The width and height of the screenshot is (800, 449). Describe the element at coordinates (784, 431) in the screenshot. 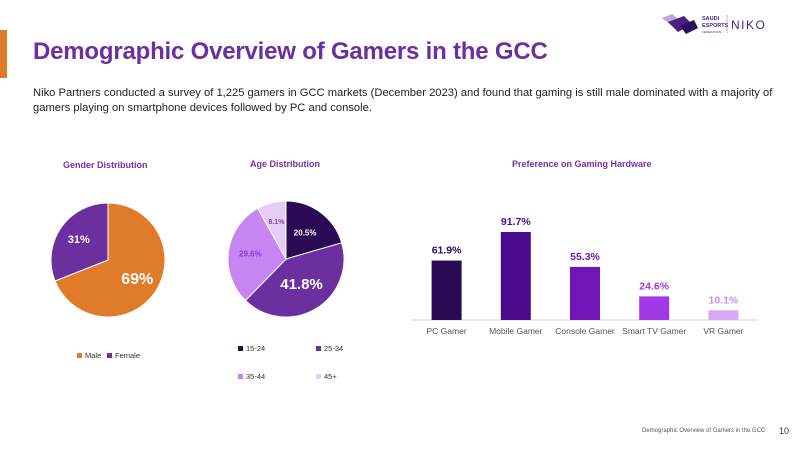

I see `page-number: 10` at that location.